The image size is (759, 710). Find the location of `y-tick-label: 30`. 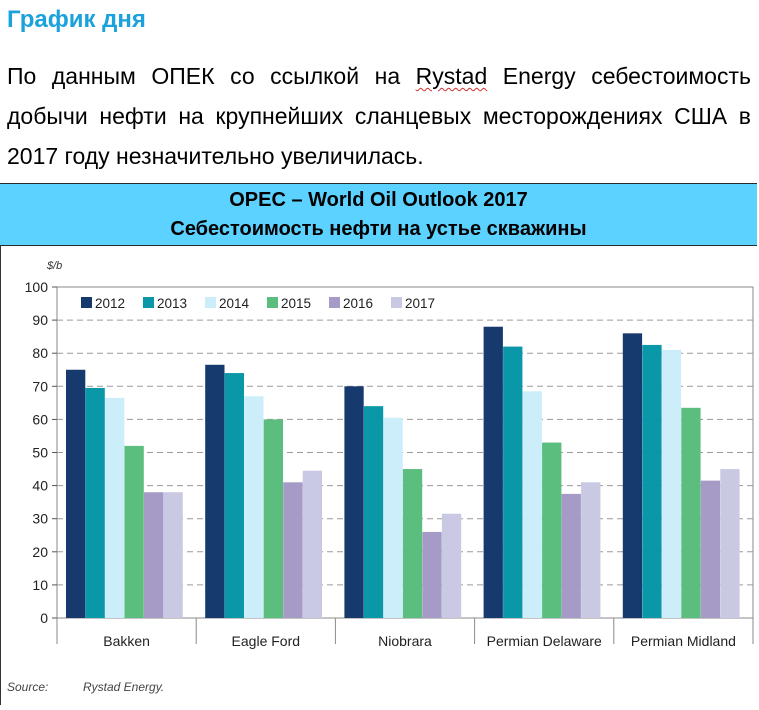

y-tick-label: 30 is located at coordinates (40, 519).